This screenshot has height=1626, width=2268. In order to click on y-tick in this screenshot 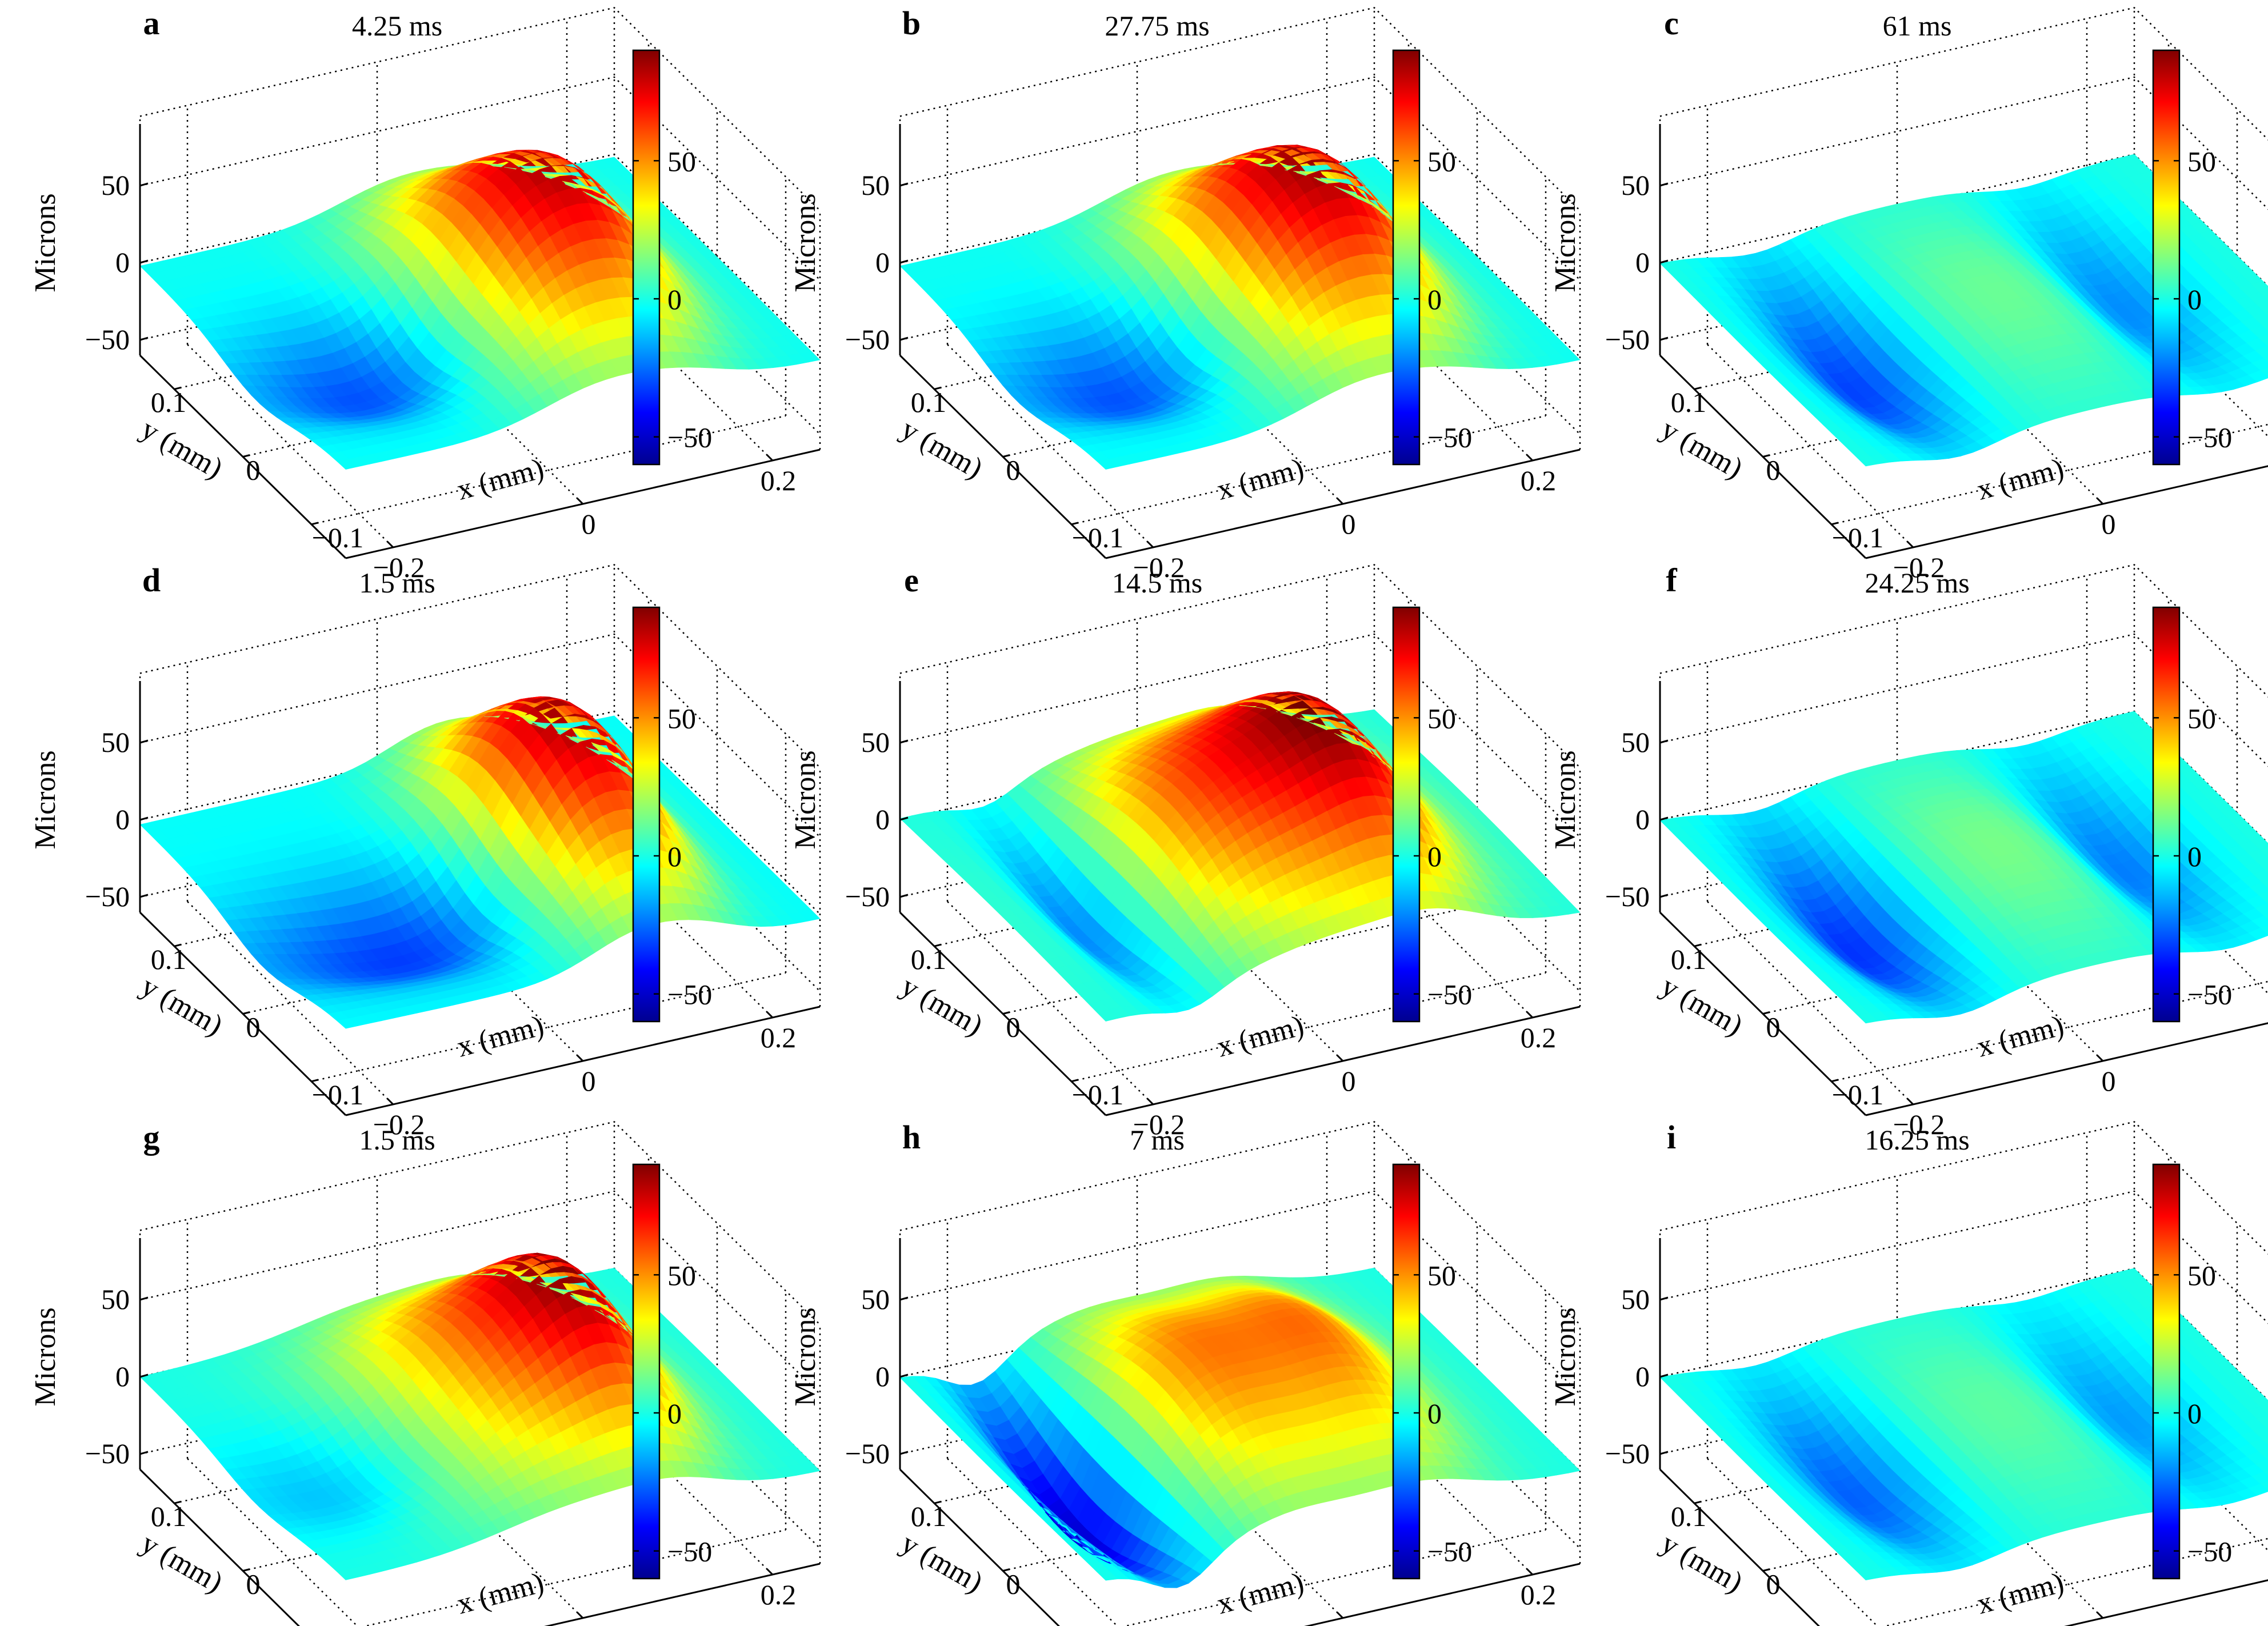, I will do `click(315, 524)`.